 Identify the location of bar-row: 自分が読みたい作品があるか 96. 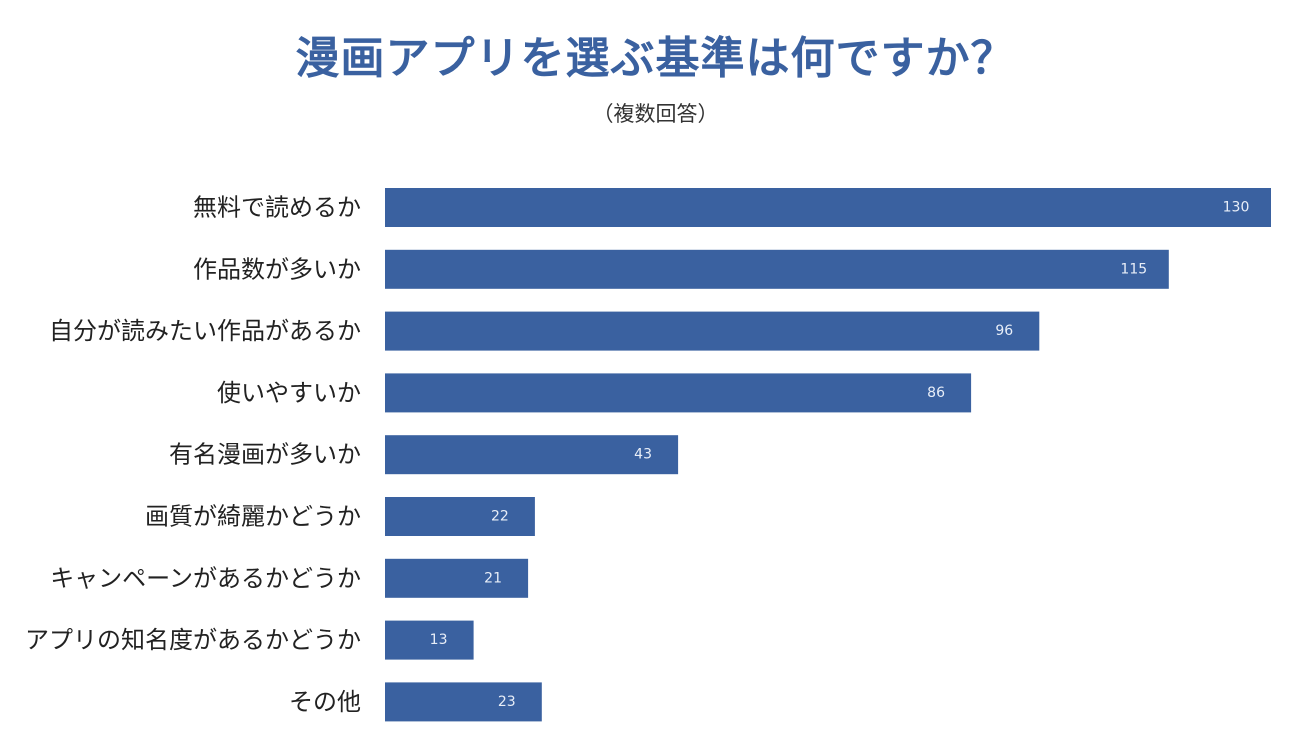
(544, 331).